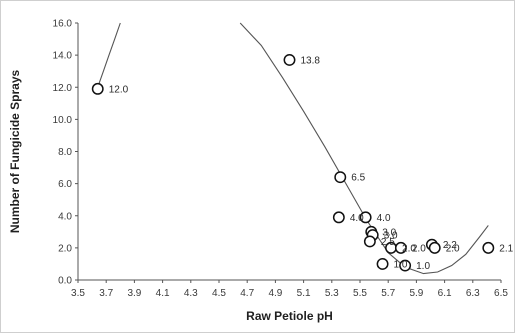 The image size is (515, 333). What do you see at coordinates (65, 184) in the screenshot?
I see `y-tick-label: 6.0` at bounding box center [65, 184].